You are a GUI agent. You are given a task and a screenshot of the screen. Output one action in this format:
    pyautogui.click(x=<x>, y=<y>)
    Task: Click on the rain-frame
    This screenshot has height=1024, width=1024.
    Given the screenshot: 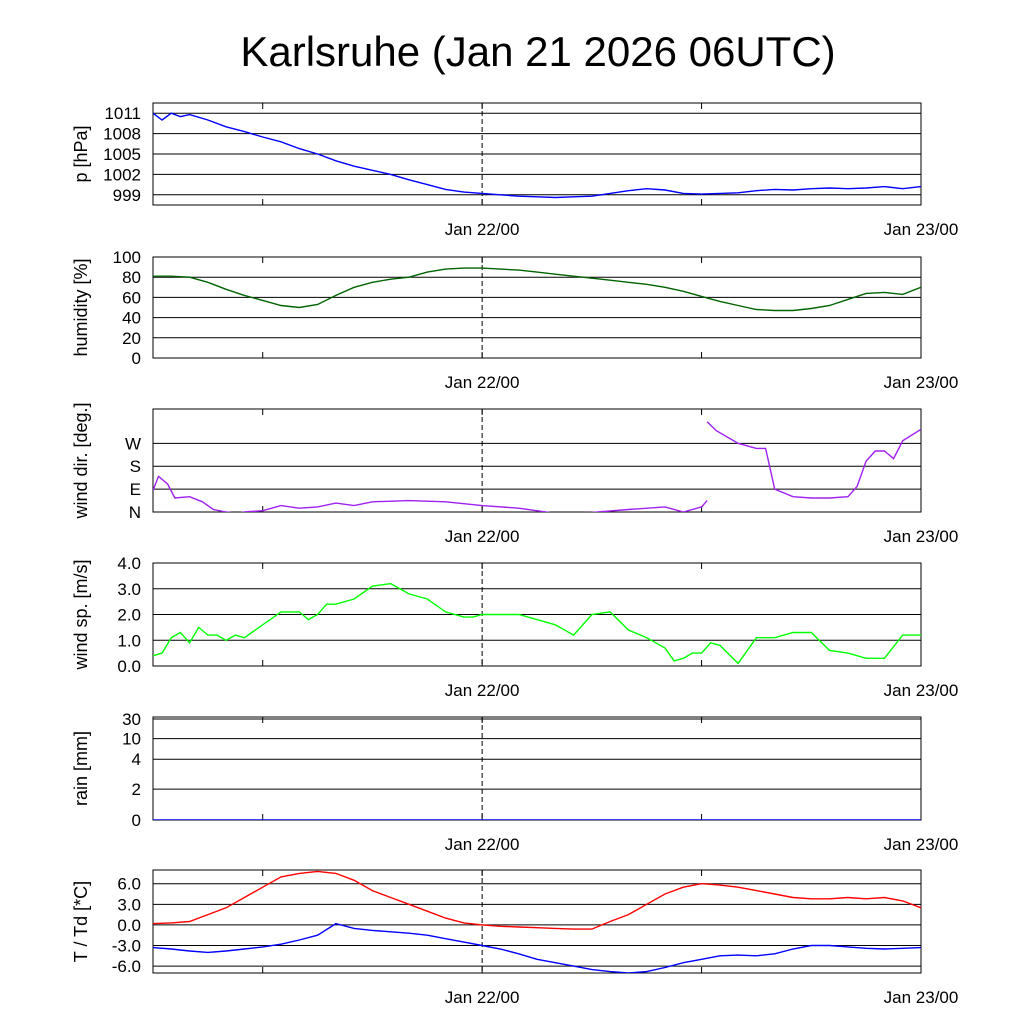 What is the action you would take?
    pyautogui.click(x=537, y=768)
    